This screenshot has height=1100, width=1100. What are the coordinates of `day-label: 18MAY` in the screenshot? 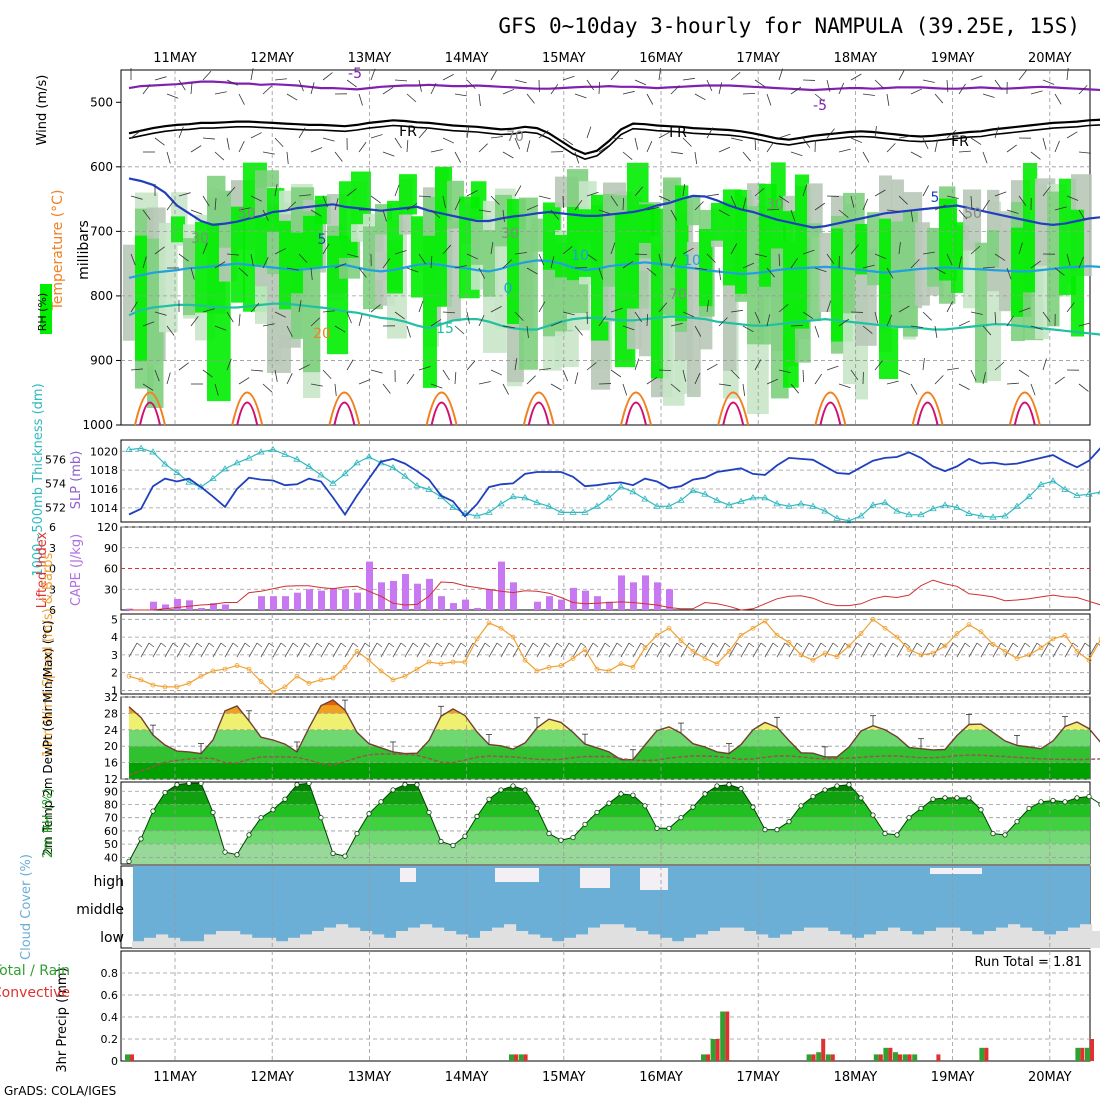 It's located at (856, 58).